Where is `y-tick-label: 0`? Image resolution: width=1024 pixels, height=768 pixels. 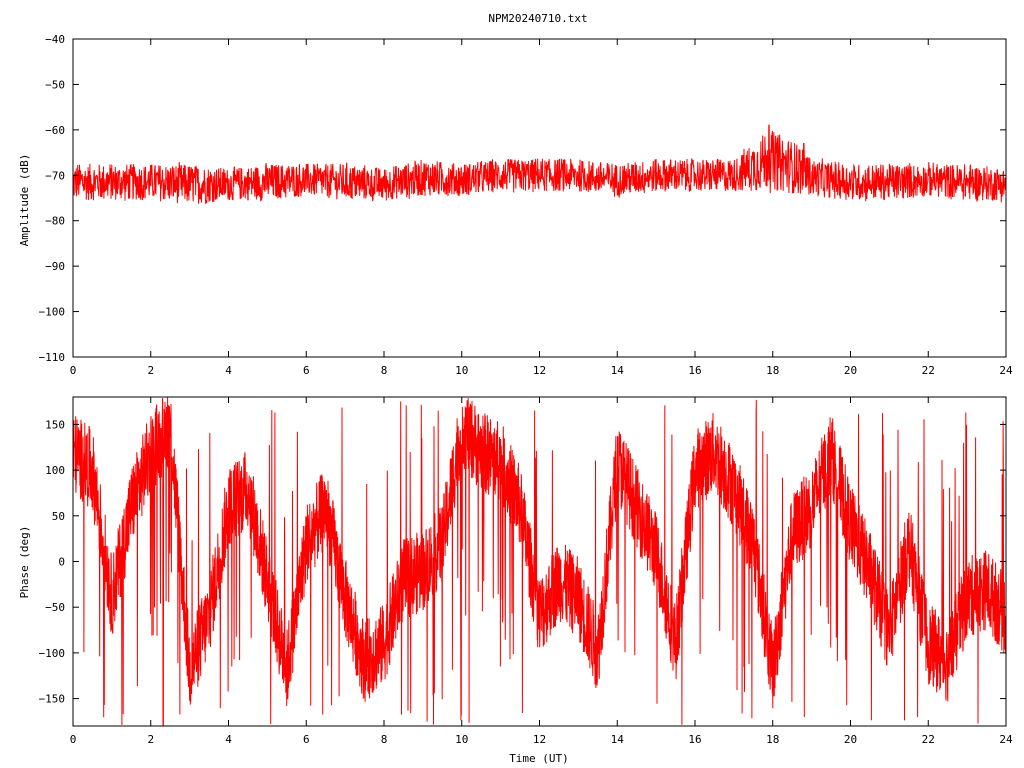 y-tick-label: 0 is located at coordinates (61, 562).